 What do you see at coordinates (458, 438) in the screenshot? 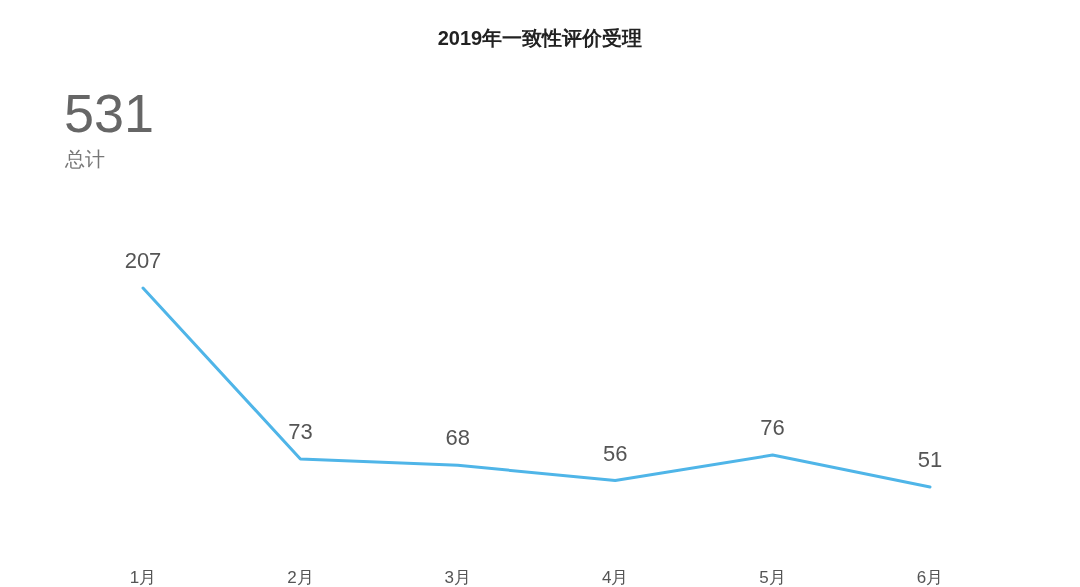
I see `data-label: 68` at bounding box center [458, 438].